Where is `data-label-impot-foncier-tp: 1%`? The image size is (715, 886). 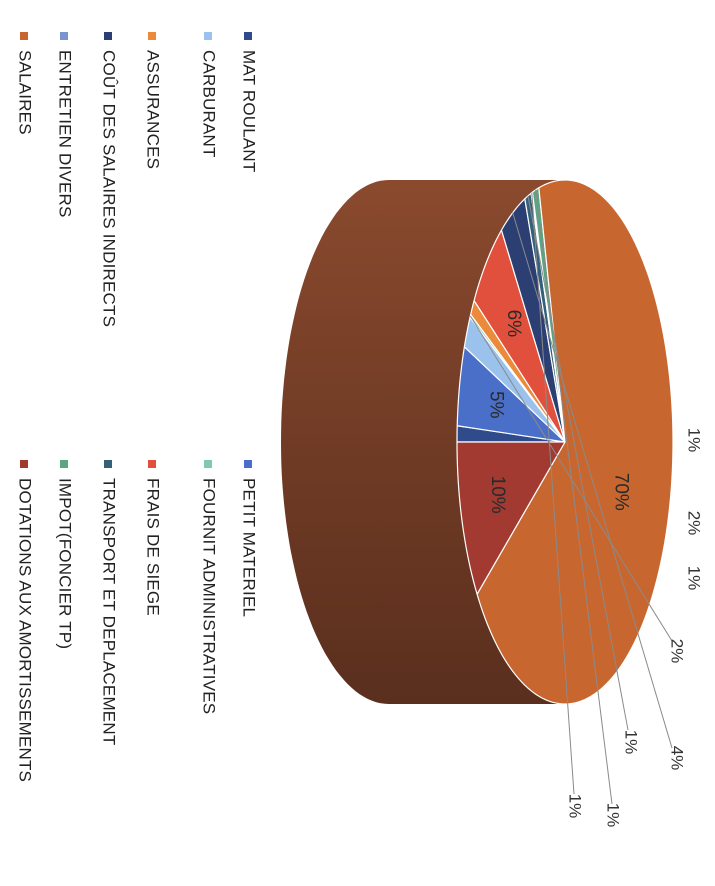 data-label-impot-foncier-tp: 1% is located at coordinates (613, 815).